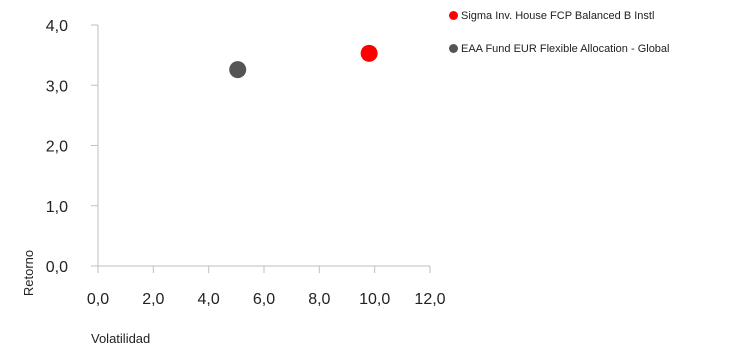  I want to click on y-tick-label: 3,0, so click(57, 86).